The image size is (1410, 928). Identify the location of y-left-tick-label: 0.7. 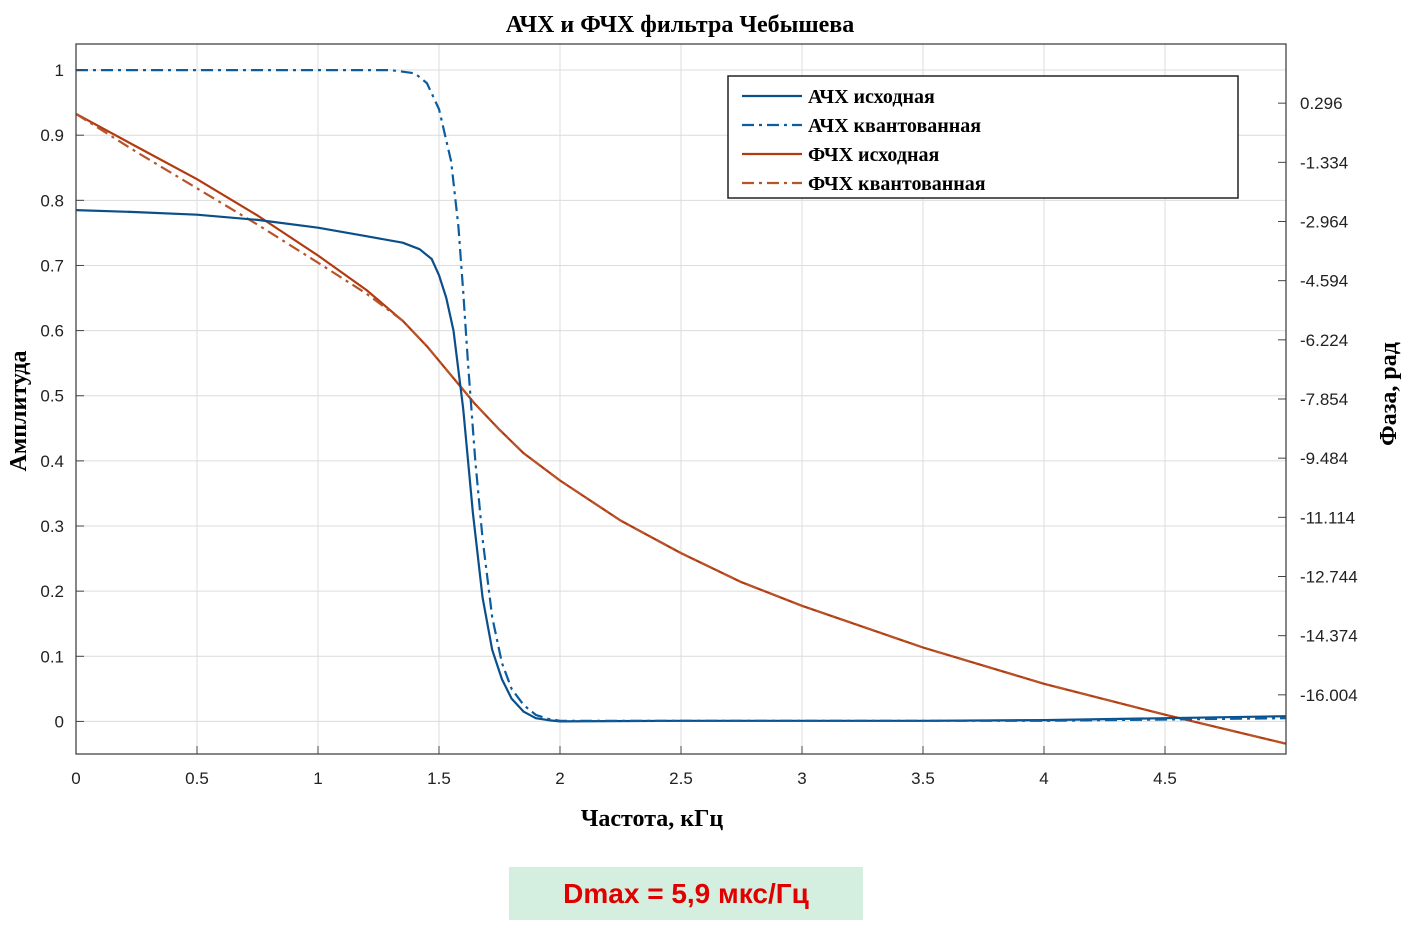
(52, 265).